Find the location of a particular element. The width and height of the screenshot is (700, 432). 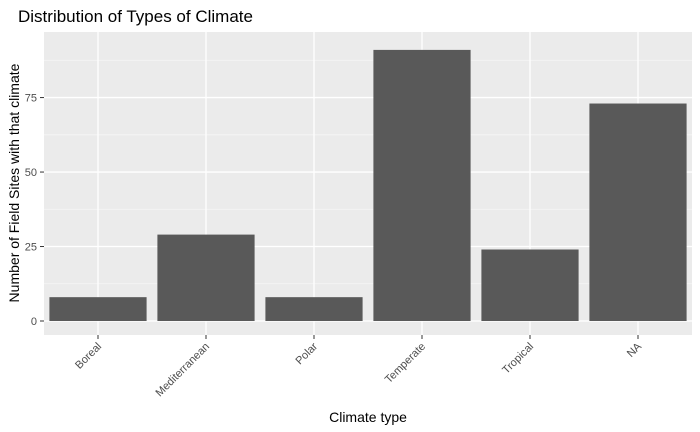

x-tick-label: Boreal is located at coordinates (88, 356).